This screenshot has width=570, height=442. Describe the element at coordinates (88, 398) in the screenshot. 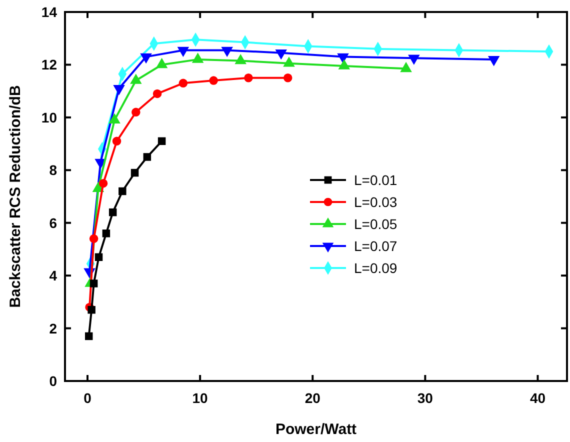

I see `x-tick-label: 0` at that location.